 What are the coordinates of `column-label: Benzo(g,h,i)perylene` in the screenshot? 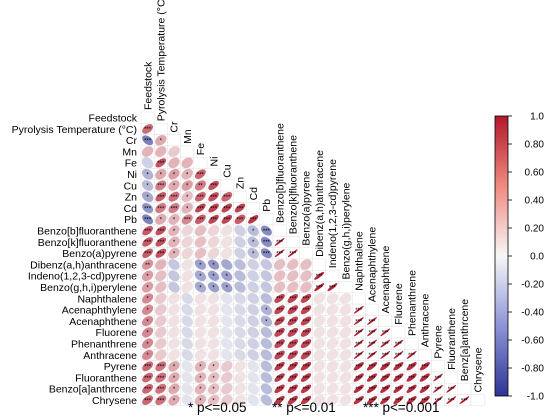 It's located at (346, 230).